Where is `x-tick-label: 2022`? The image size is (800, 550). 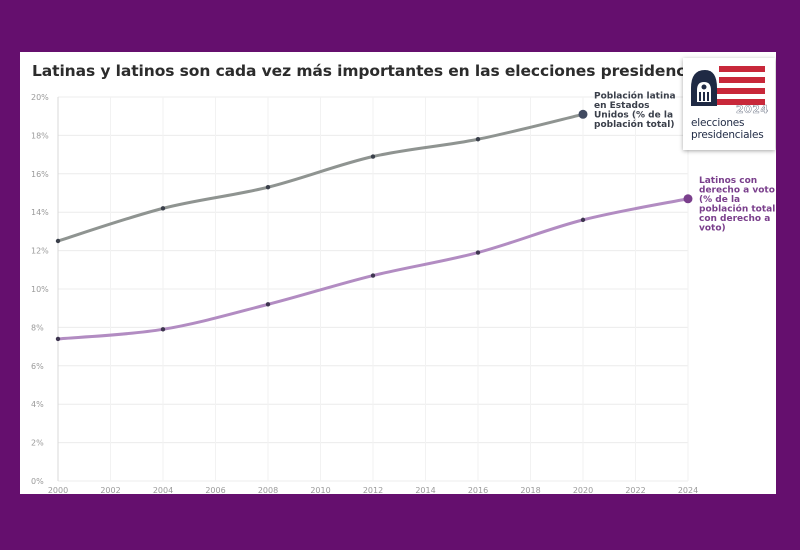 x-tick-label: 2022 is located at coordinates (635, 490).